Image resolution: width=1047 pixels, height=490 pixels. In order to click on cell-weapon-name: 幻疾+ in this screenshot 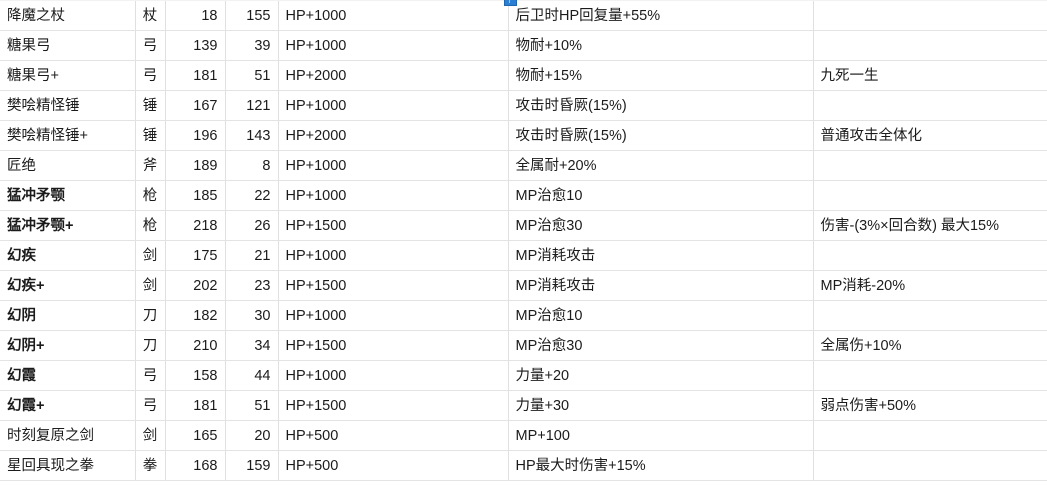, I will do `click(68, 285)`.